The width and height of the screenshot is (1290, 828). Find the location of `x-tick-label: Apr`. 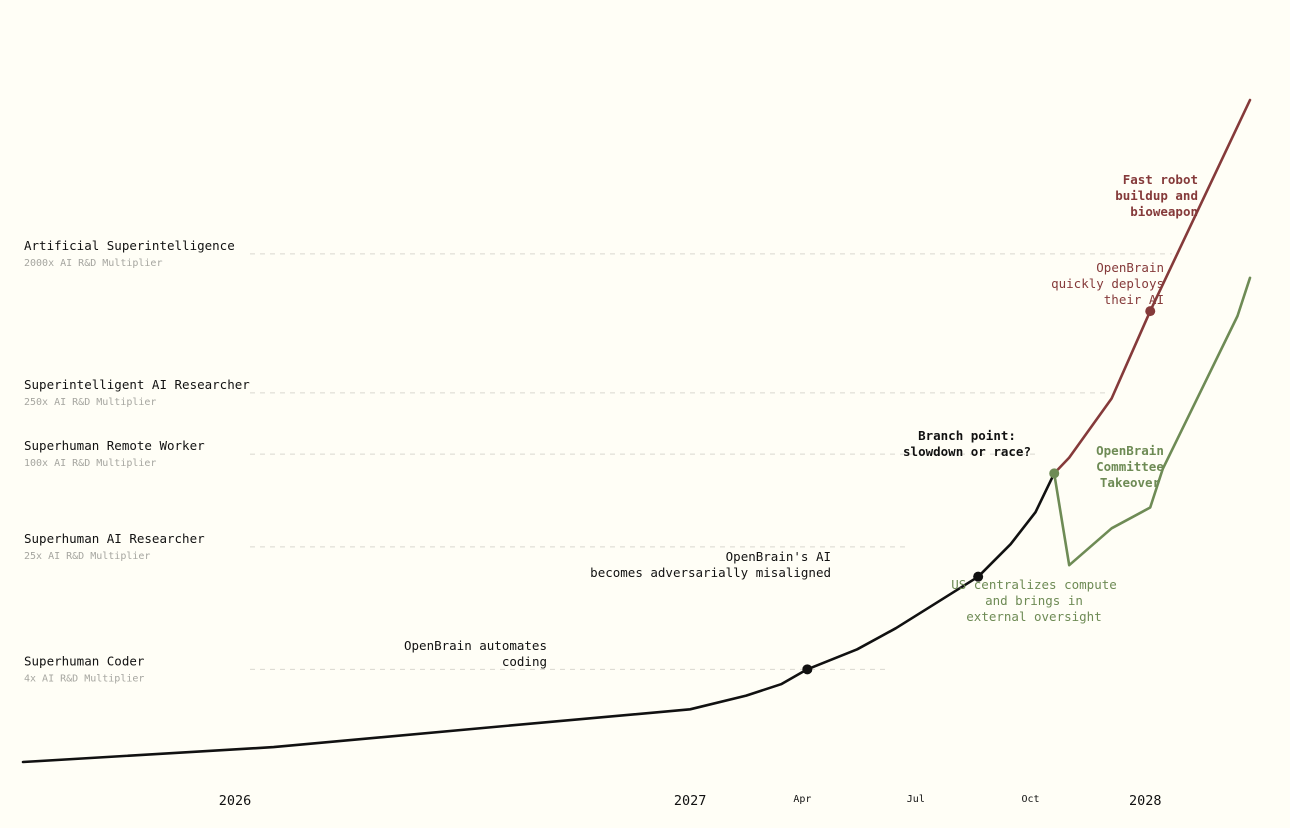

x-tick-label: Apr is located at coordinates (802, 799).